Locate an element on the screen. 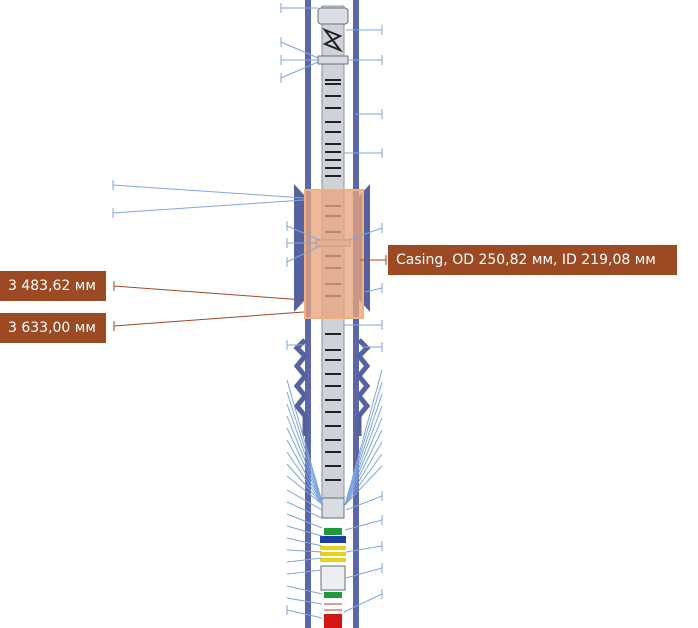 This screenshot has height=628, width=698. depth-top-label: 3 483,62 мм is located at coordinates (53, 286).